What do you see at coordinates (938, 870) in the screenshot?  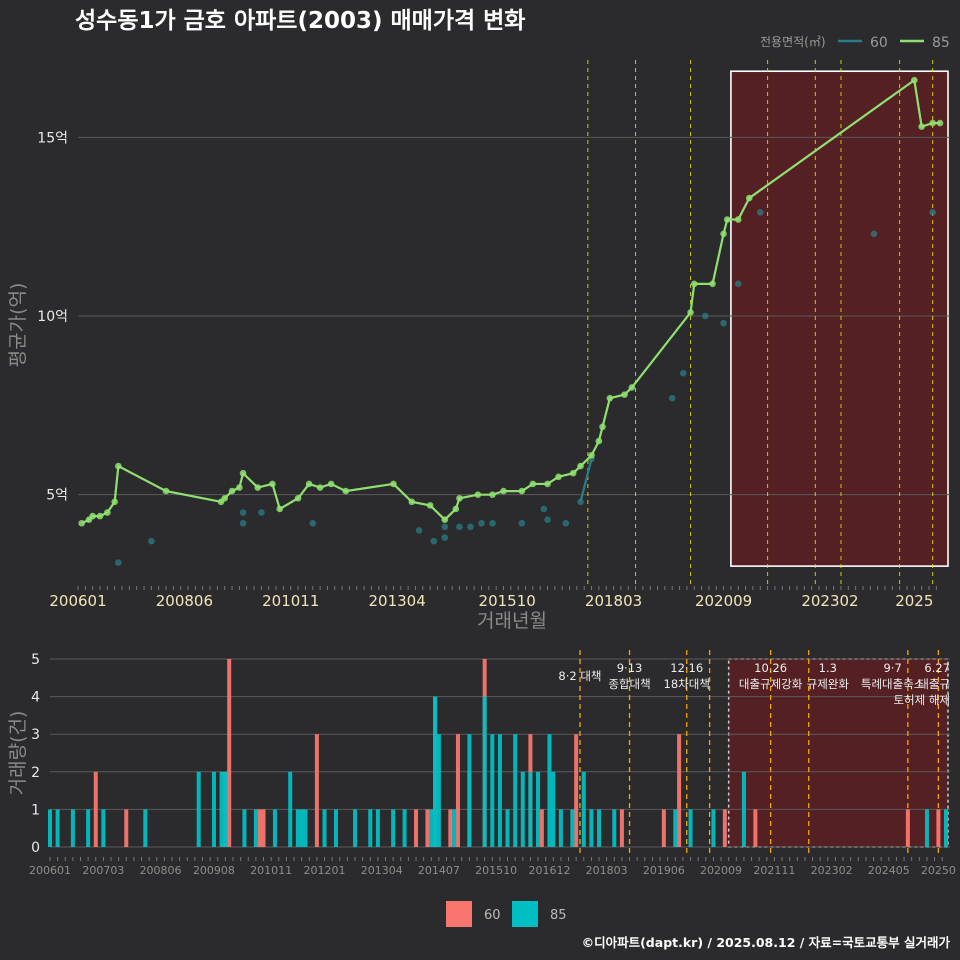 I see `x-tick-label: 20250` at bounding box center [938, 870].